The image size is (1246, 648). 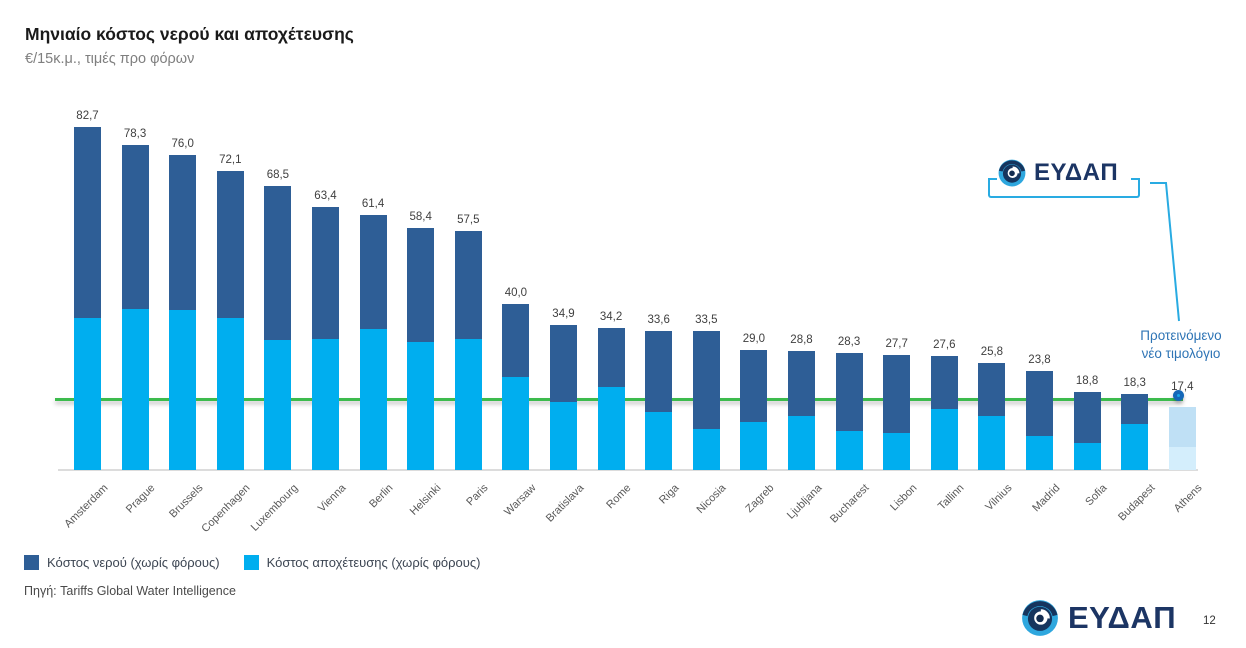 What do you see at coordinates (1182, 458) in the screenshot?
I see `proposed-tariff-segment` at bounding box center [1182, 458].